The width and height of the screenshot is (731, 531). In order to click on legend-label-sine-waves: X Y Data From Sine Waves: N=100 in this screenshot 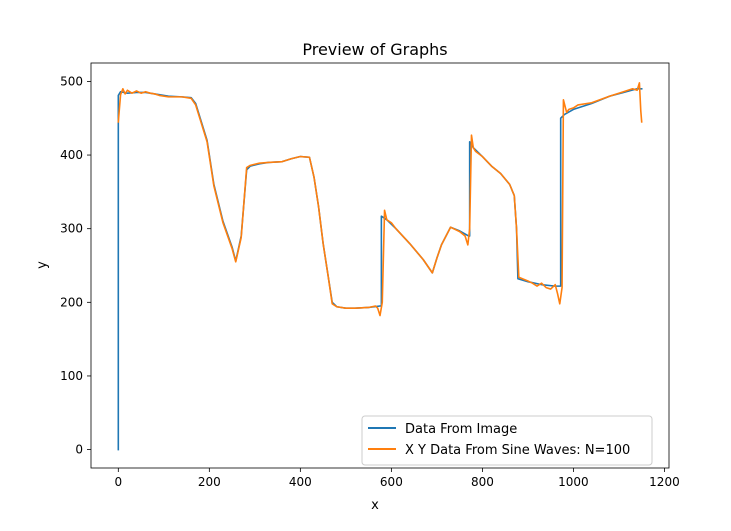, I will do `click(517, 450)`.